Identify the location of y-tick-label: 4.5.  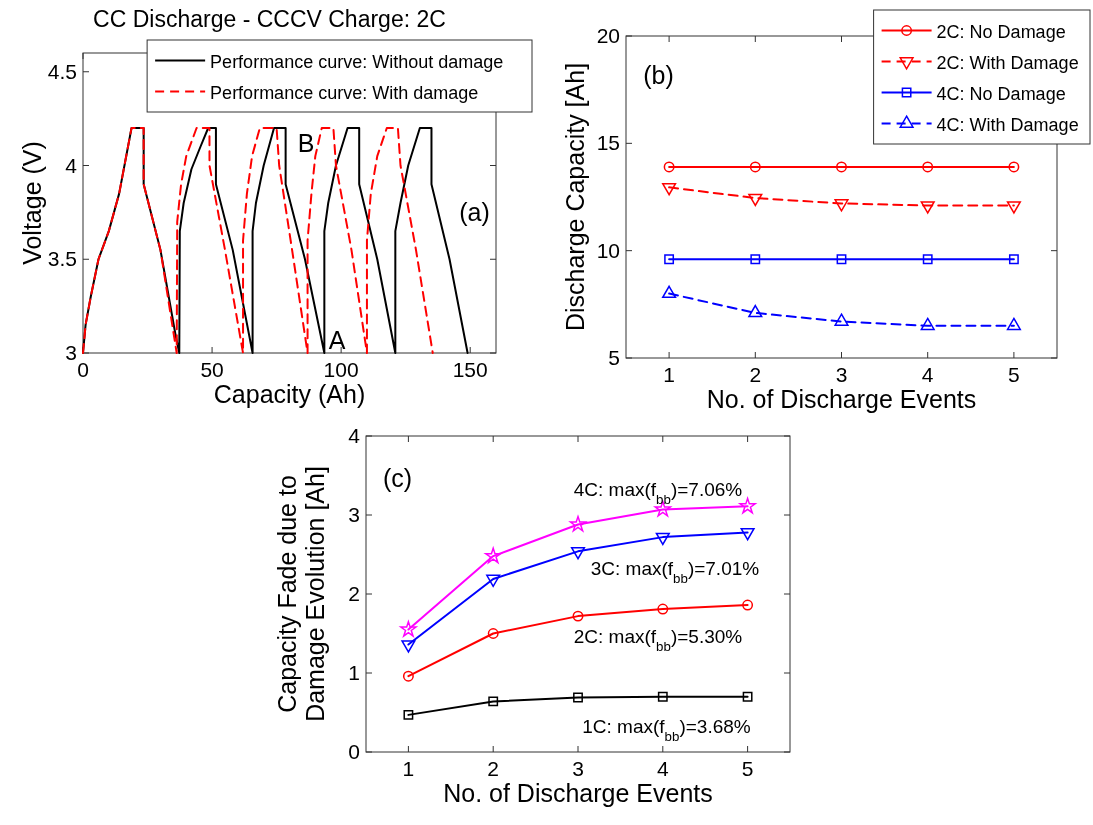
(62, 71).